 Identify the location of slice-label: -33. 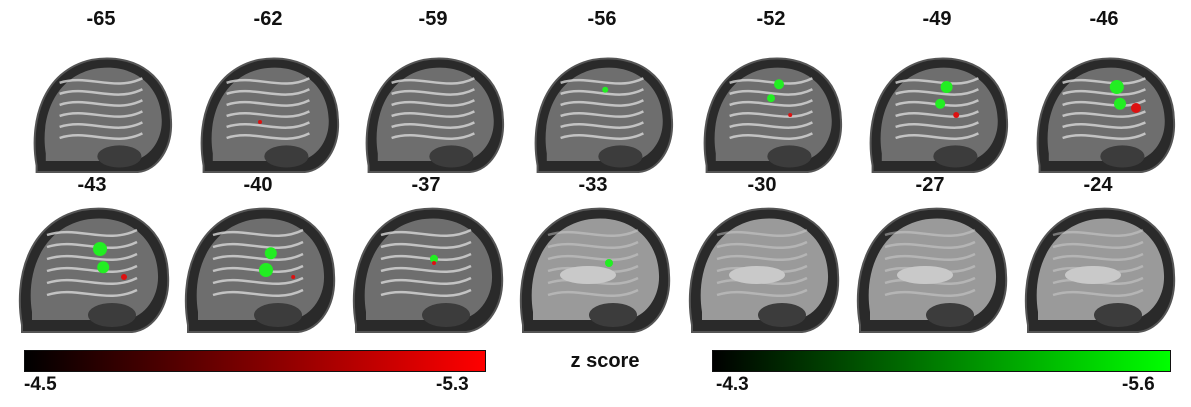
(593, 185).